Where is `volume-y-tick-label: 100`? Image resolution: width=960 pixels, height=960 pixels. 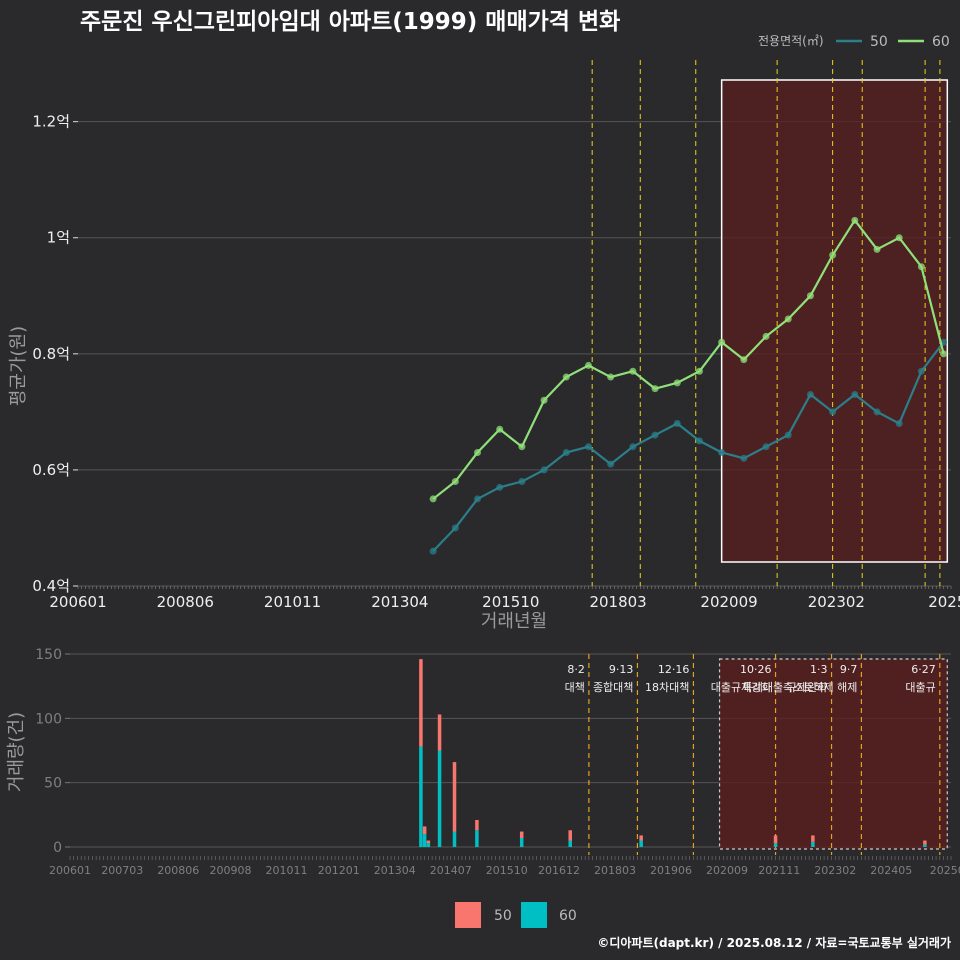 volume-y-tick-label: 100 is located at coordinates (48, 719).